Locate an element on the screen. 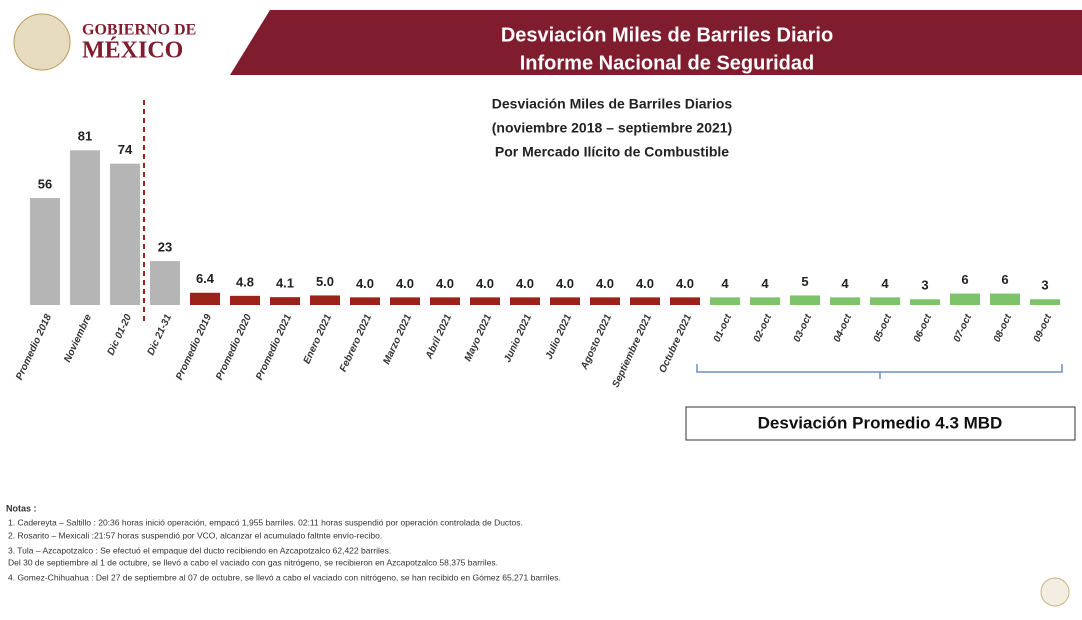 The width and height of the screenshot is (1082, 620). value-label: 81 is located at coordinates (85, 136).